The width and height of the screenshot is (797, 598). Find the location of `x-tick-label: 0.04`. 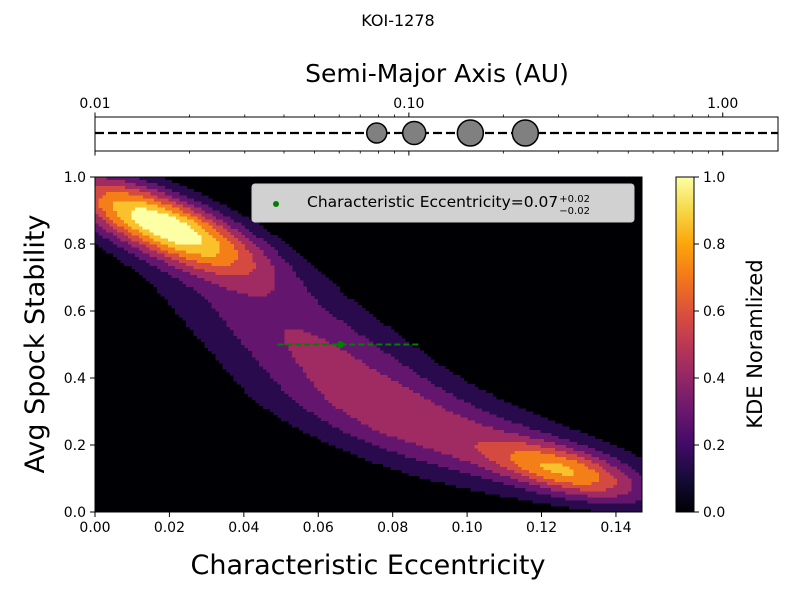

x-tick-label: 0.04 is located at coordinates (243, 528).